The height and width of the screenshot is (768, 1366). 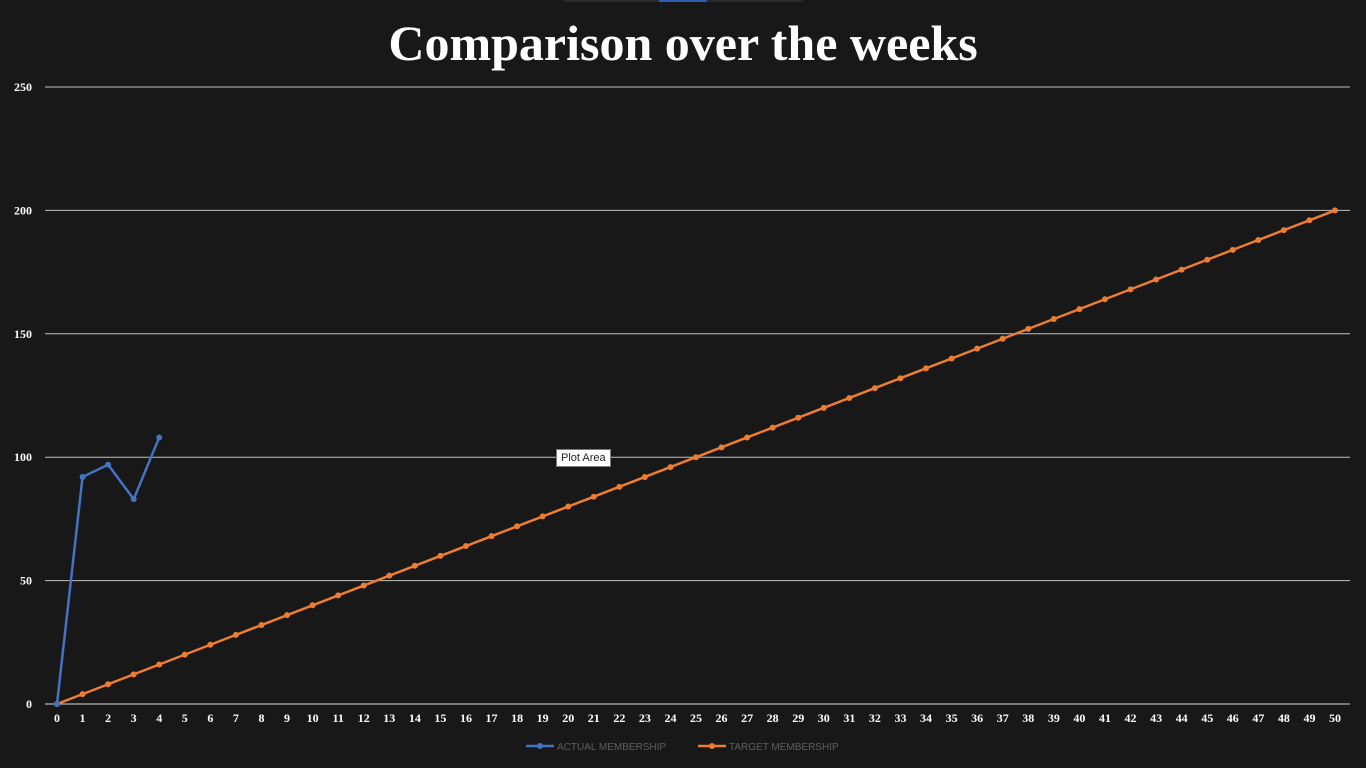 What do you see at coordinates (415, 718) in the screenshot?
I see `x-tick-label: 14` at bounding box center [415, 718].